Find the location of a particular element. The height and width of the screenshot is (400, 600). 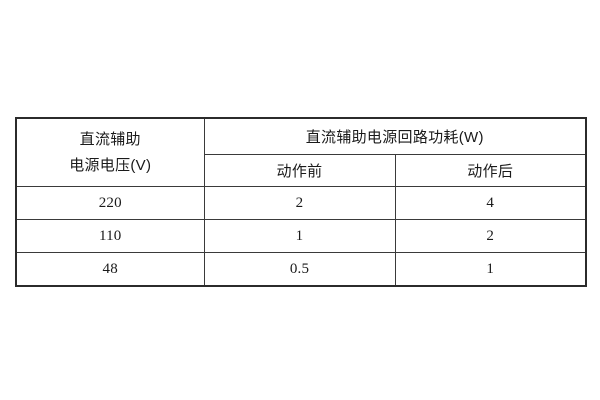

table-row: 48 0.5 1 is located at coordinates (301, 269).